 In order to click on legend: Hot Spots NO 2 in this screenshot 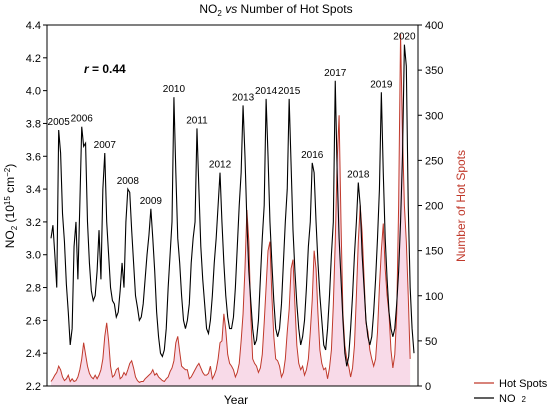, I will do `click(511, 391)`.